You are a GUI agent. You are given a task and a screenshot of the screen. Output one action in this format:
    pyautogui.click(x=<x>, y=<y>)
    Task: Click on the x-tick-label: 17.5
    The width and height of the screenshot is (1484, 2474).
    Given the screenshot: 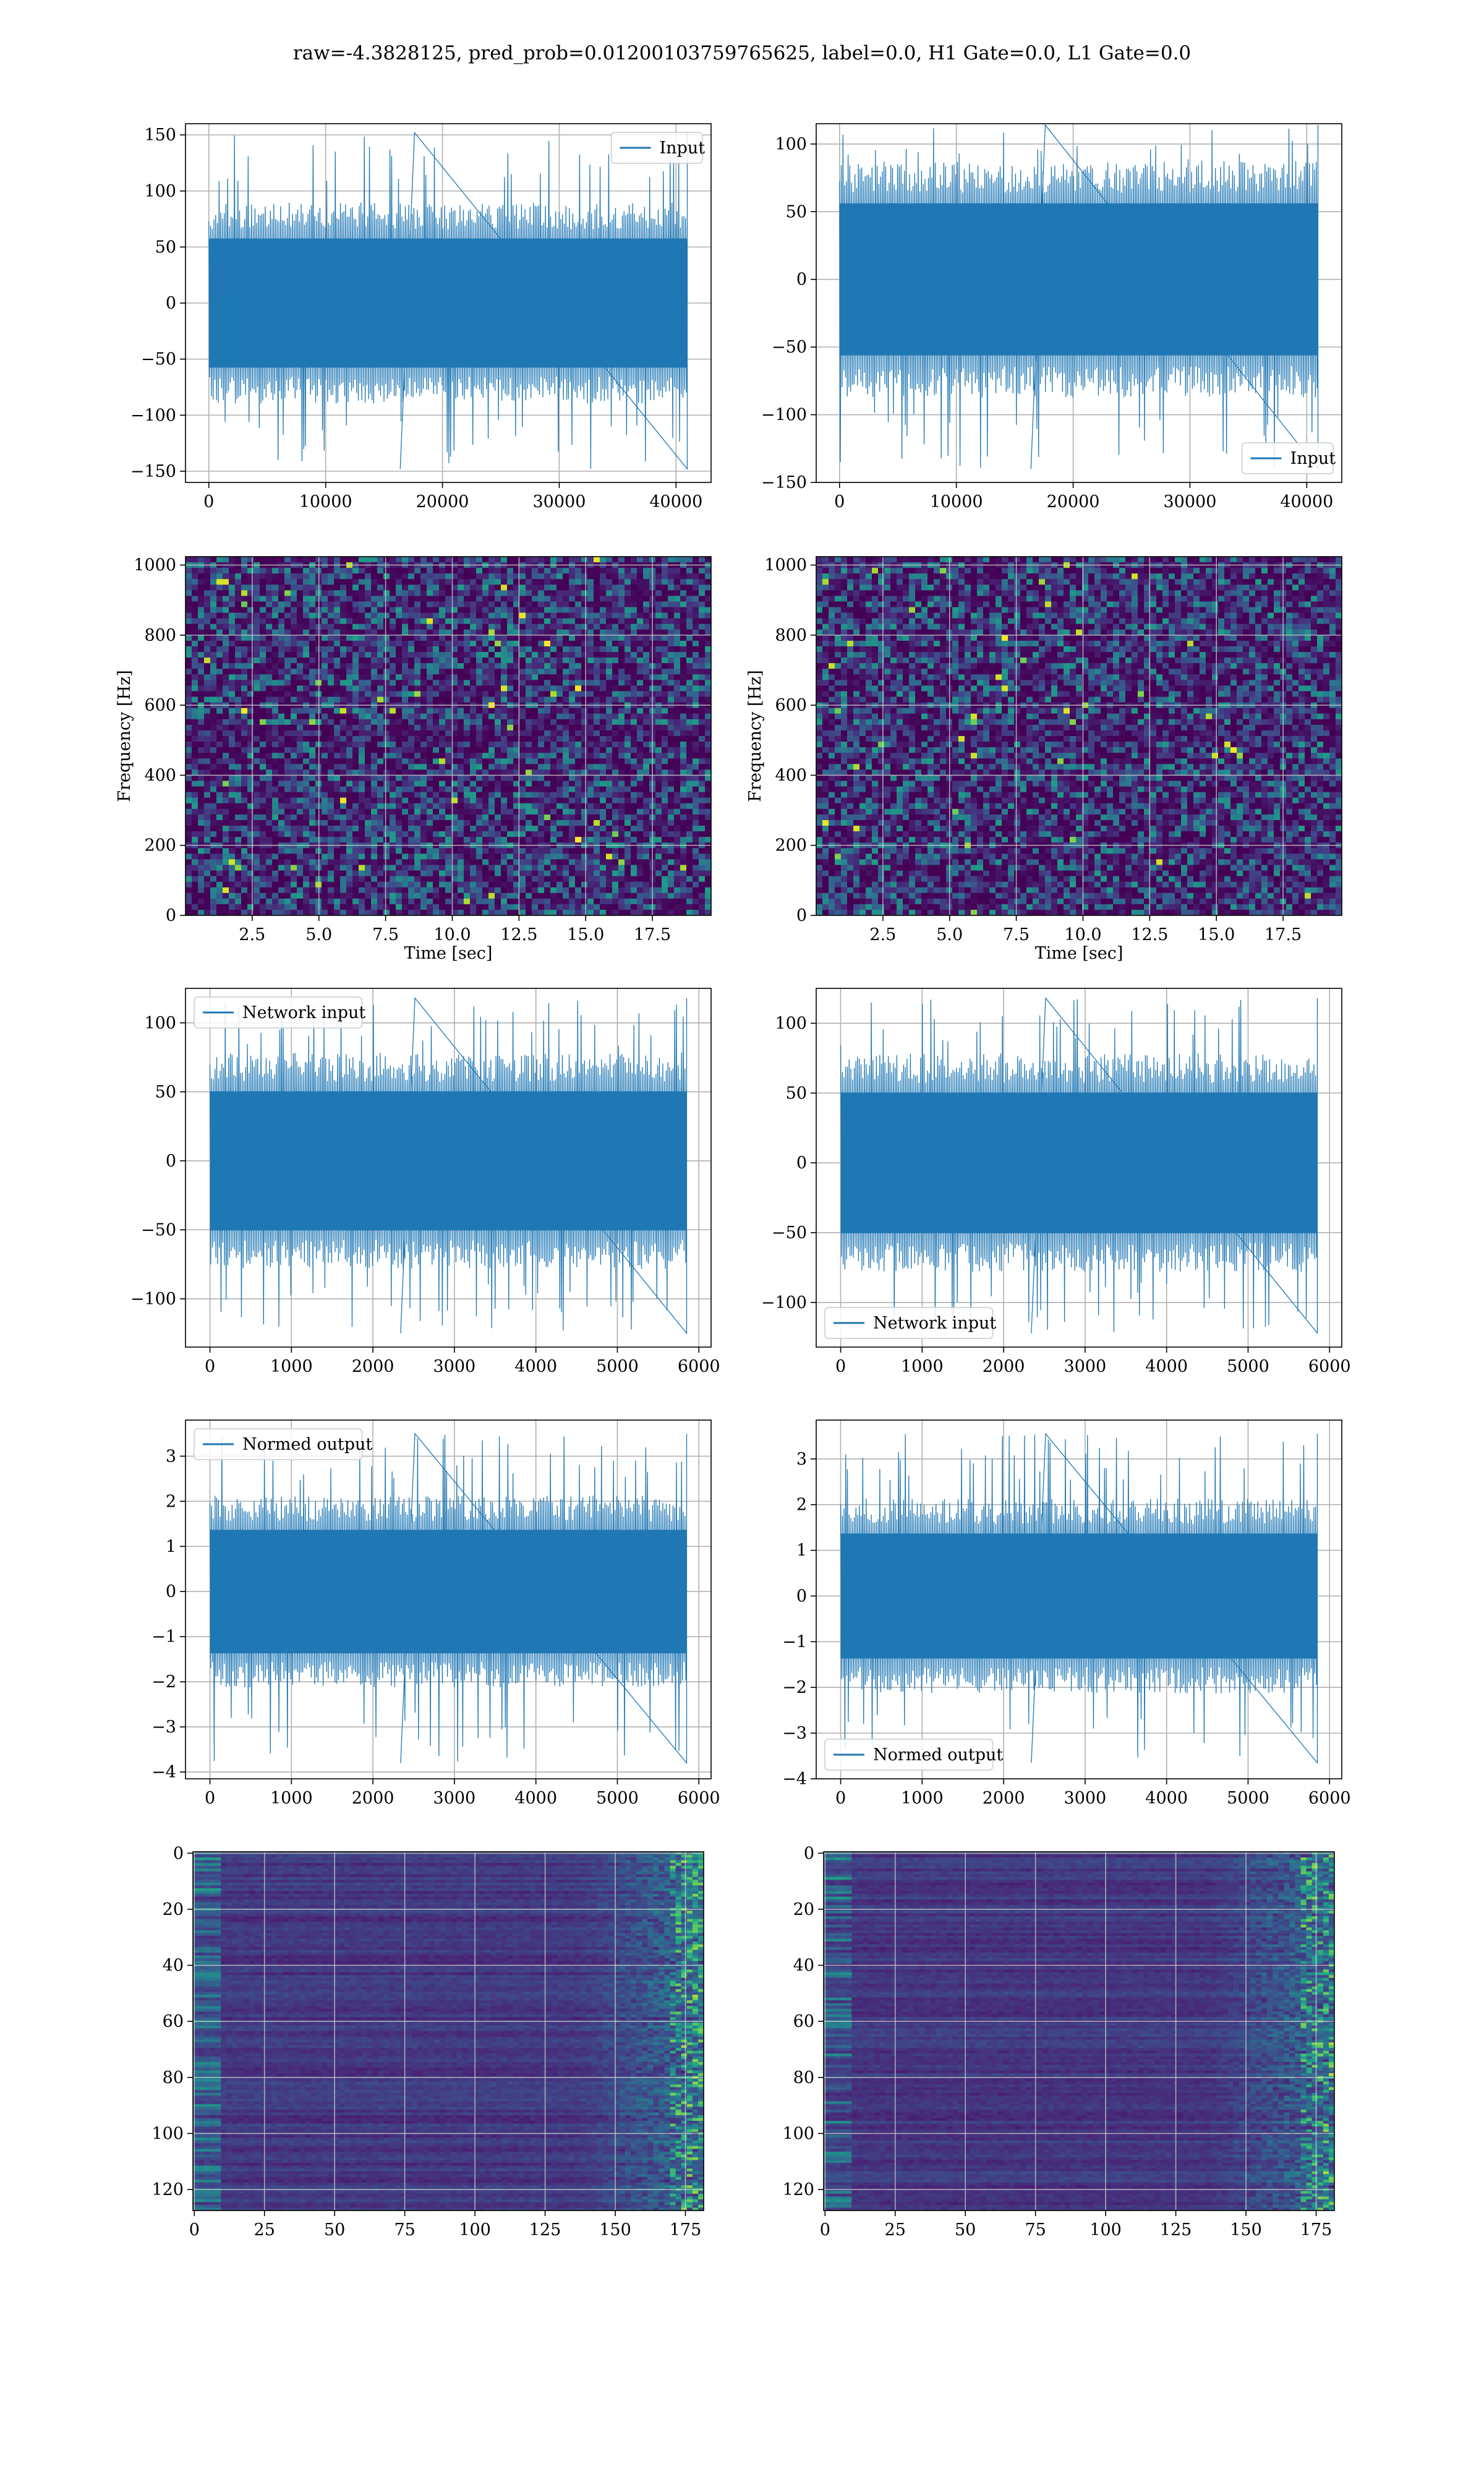 What is the action you would take?
    pyautogui.click(x=652, y=934)
    